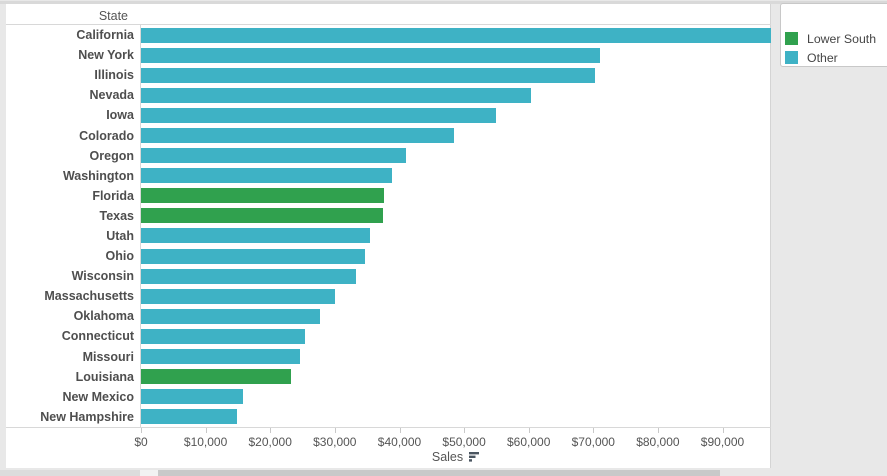 The height and width of the screenshot is (476, 887). I want to click on bar-louisiana, so click(216, 377).